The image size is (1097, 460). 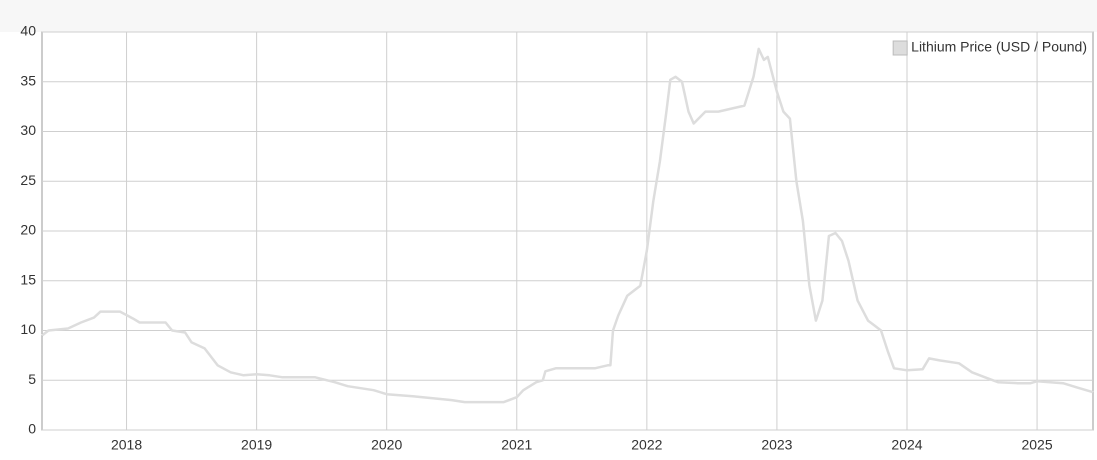 What do you see at coordinates (28, 130) in the screenshot?
I see `y-tick-label: 30` at bounding box center [28, 130].